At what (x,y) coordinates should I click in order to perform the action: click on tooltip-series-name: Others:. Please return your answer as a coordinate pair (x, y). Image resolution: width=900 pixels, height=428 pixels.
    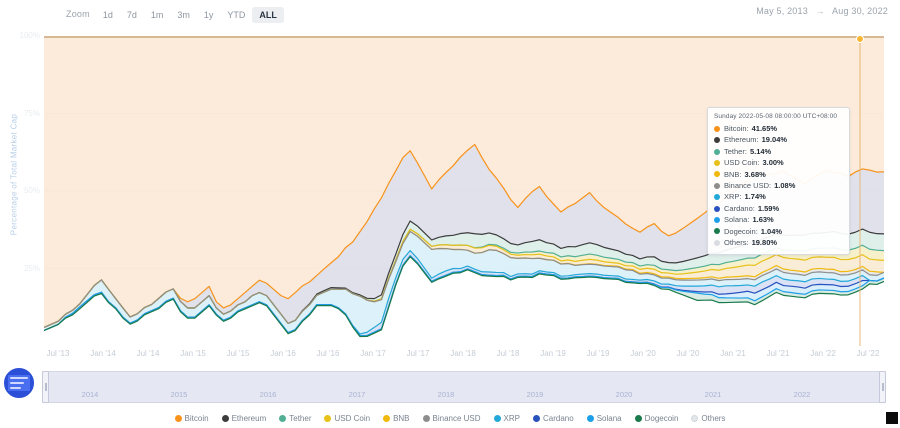
    Looking at the image, I should click on (736, 243).